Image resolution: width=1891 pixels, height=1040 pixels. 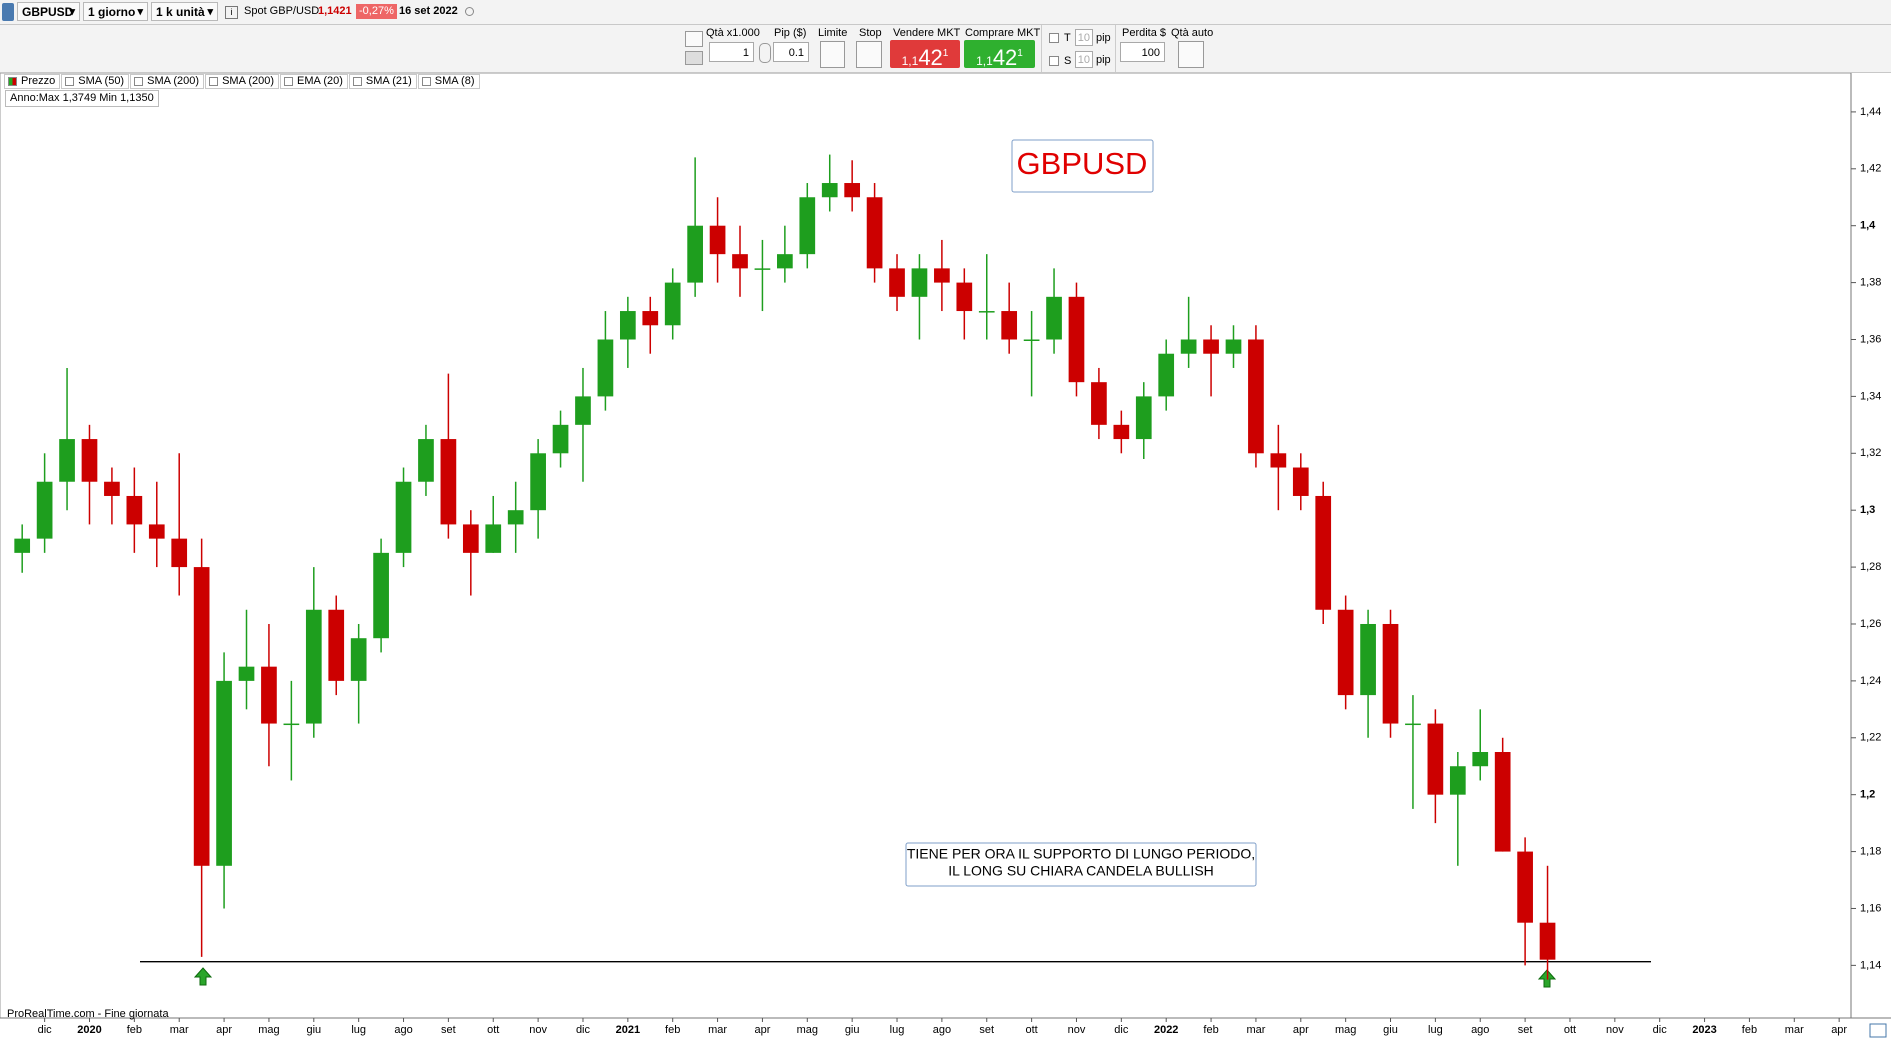 What do you see at coordinates (765, 53) in the screenshot?
I see `link-icon` at bounding box center [765, 53].